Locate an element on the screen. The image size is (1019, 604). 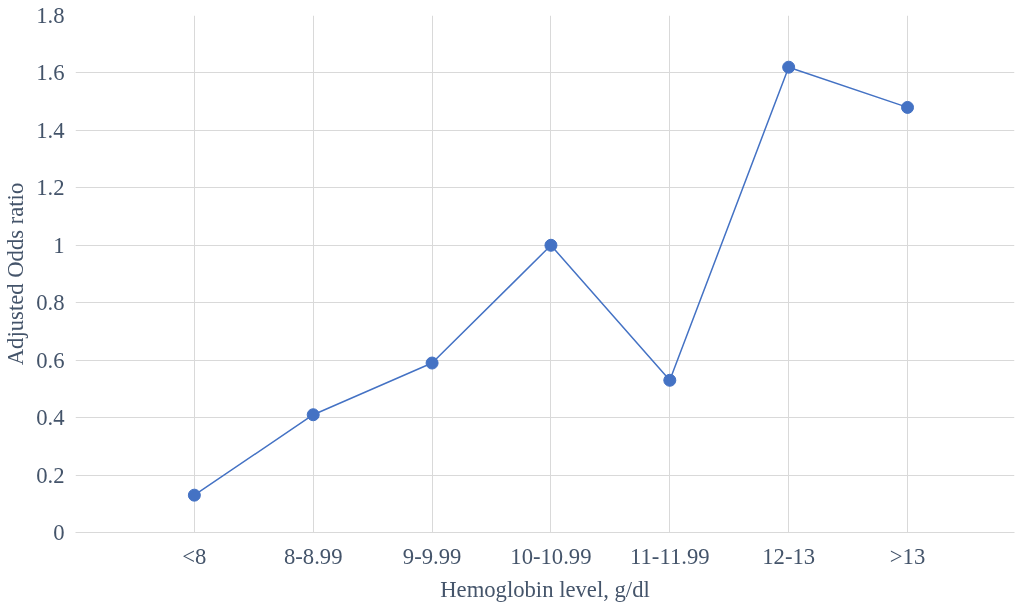
y-tick-label: 0.4 is located at coordinates (50, 418).